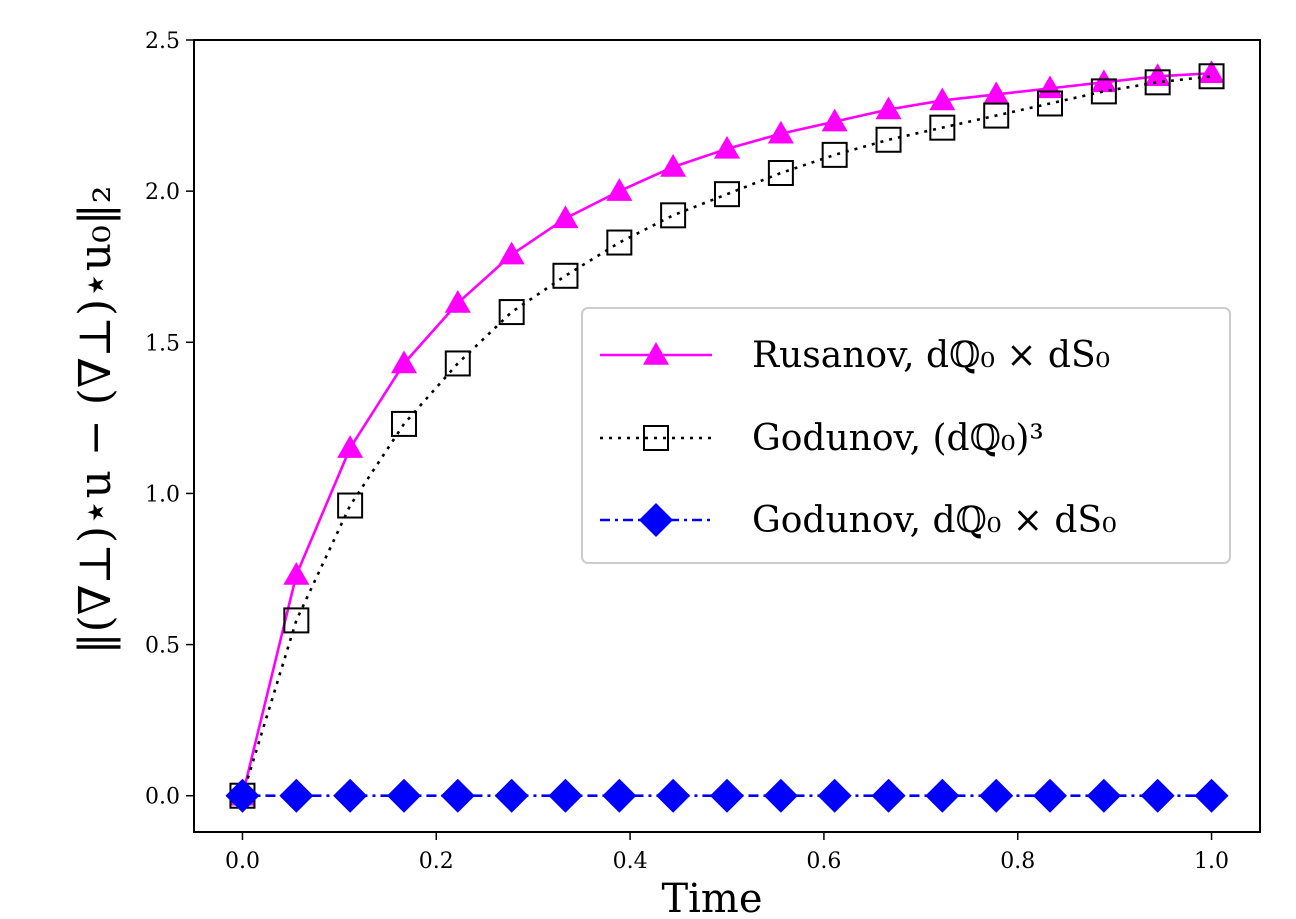 The width and height of the screenshot is (1296, 919). Describe the element at coordinates (931, 355) in the screenshot. I see `legend-label: Rusanov, dℚ₀ × dS₀` at that location.